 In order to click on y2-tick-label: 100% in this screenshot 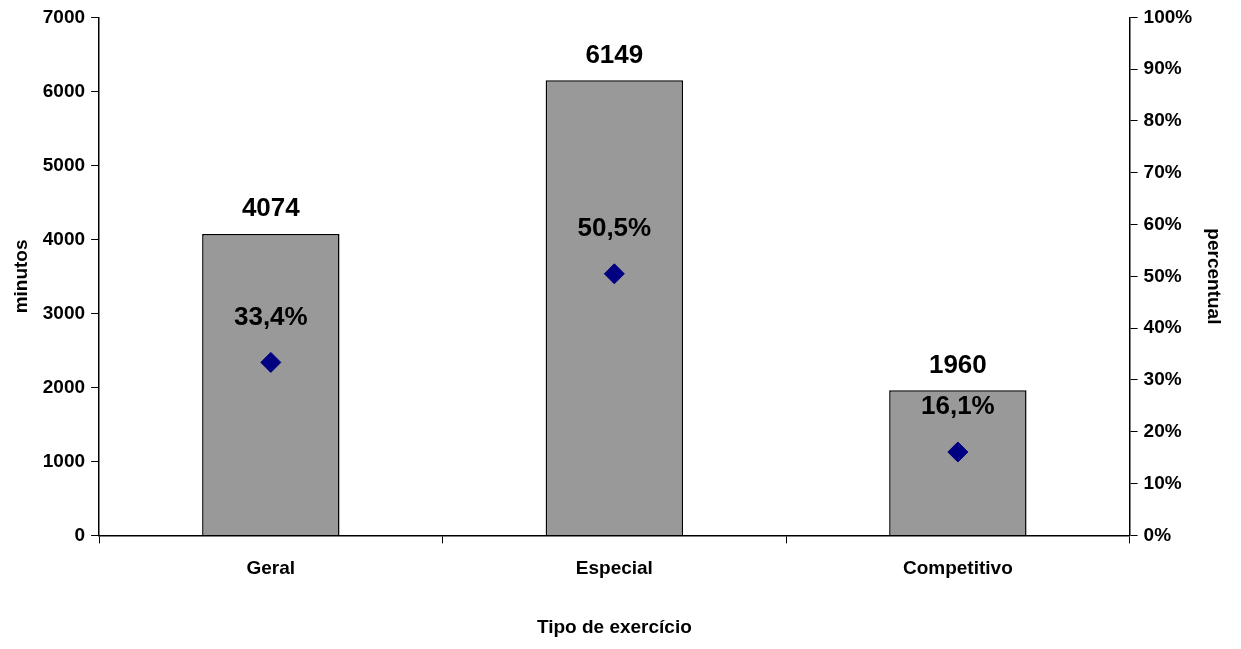, I will do `click(1168, 16)`.